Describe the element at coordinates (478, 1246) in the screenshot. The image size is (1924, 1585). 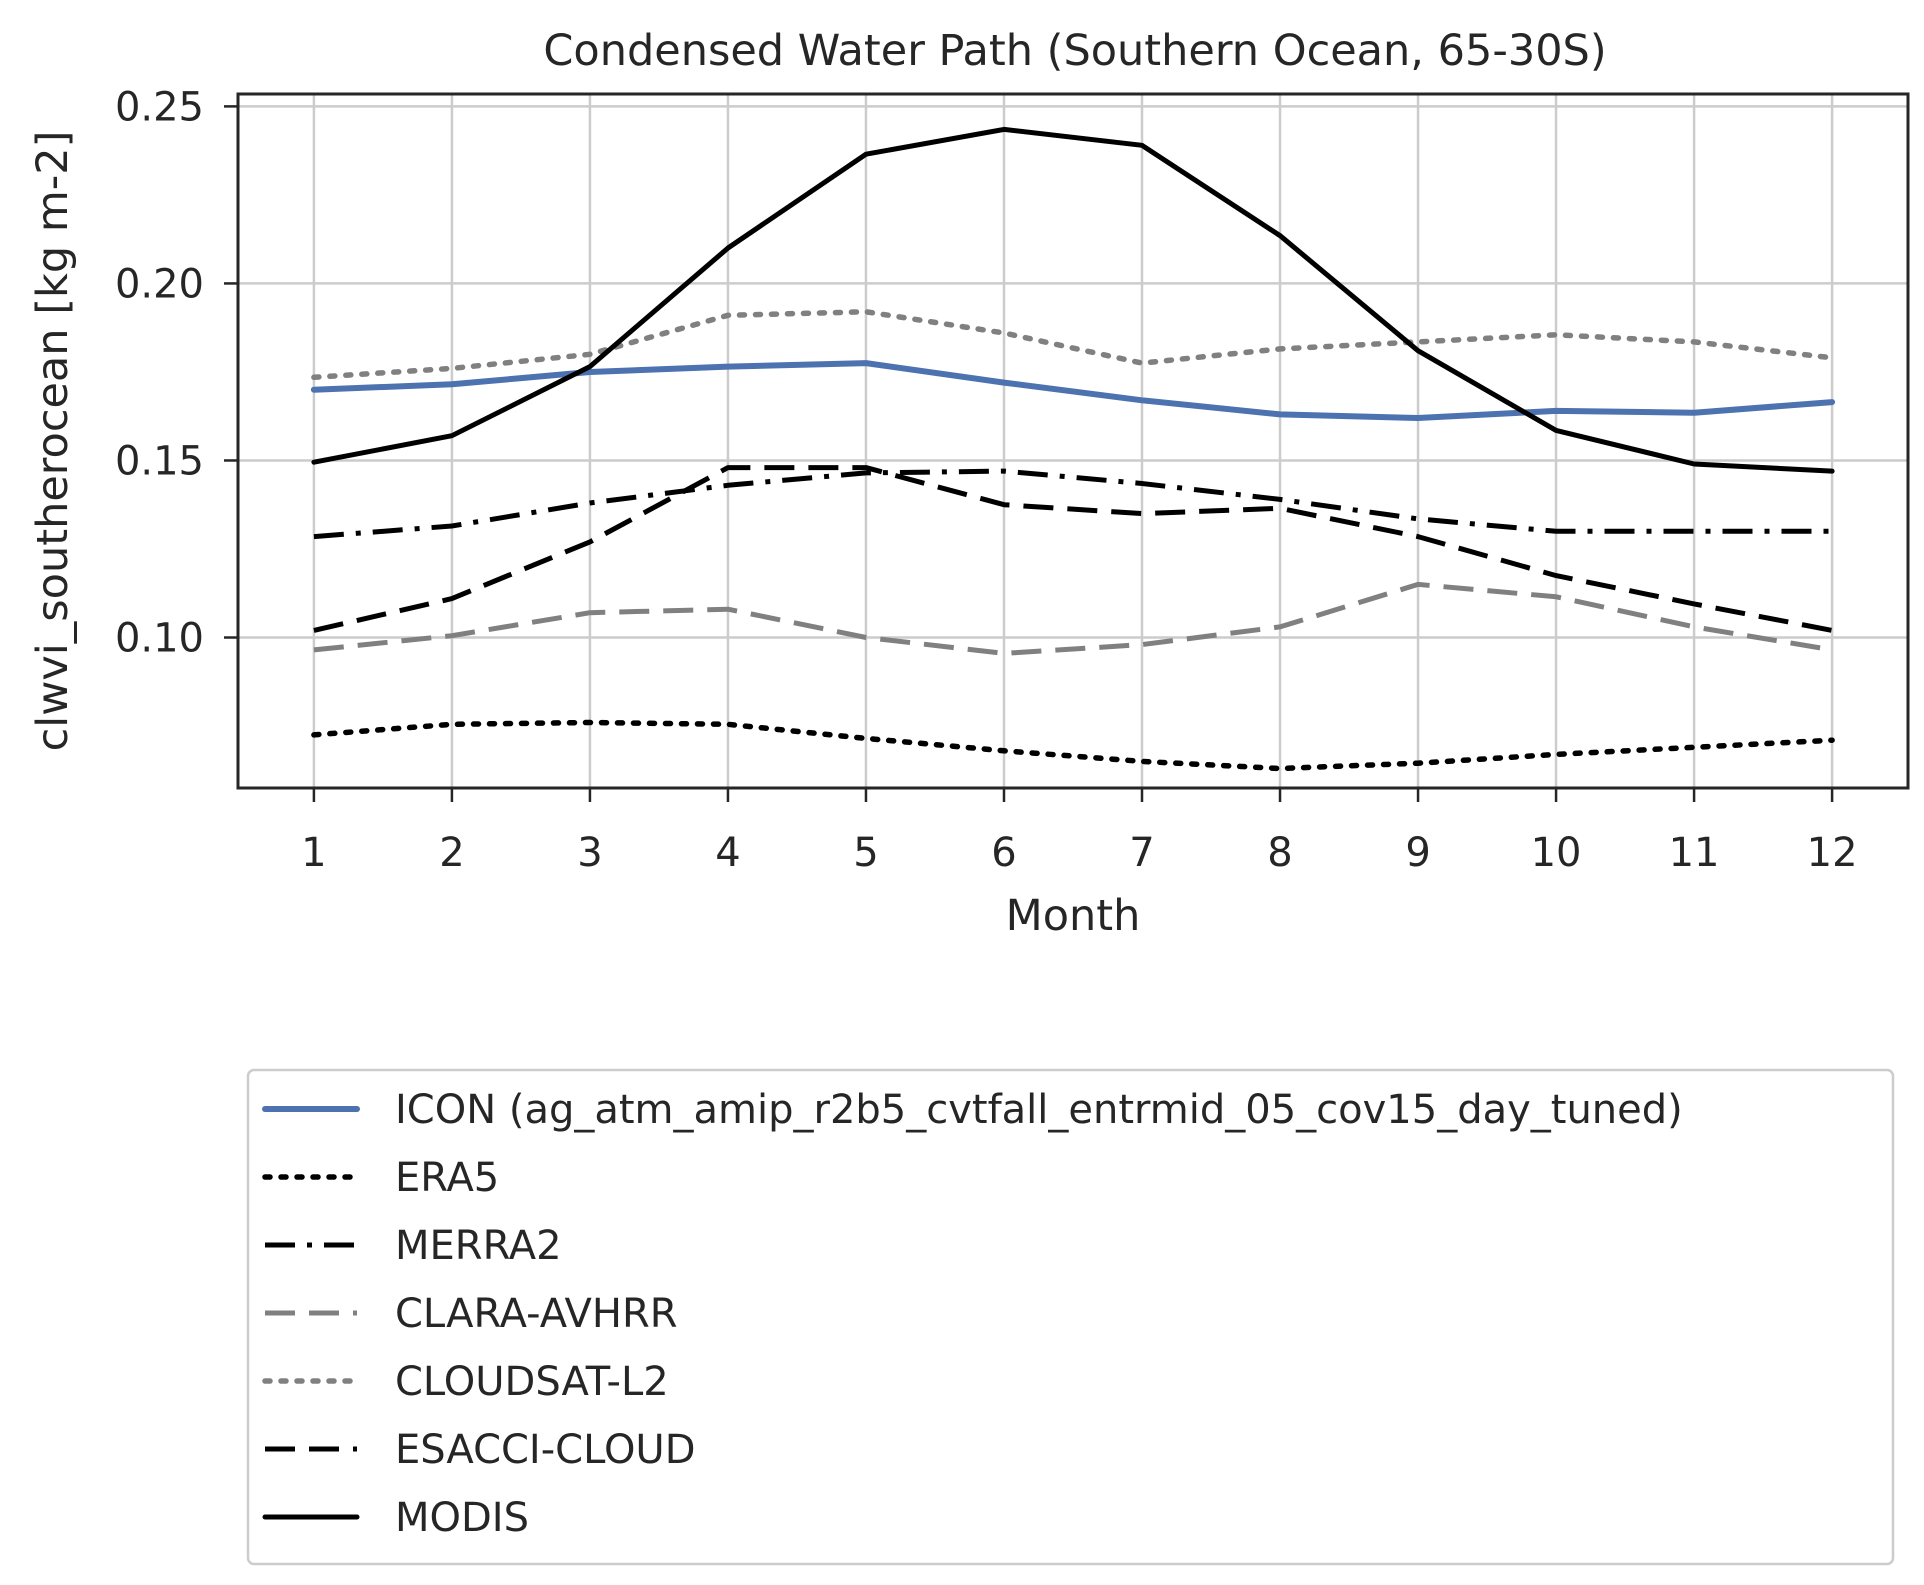
I see `legend-label: MERRA2` at that location.